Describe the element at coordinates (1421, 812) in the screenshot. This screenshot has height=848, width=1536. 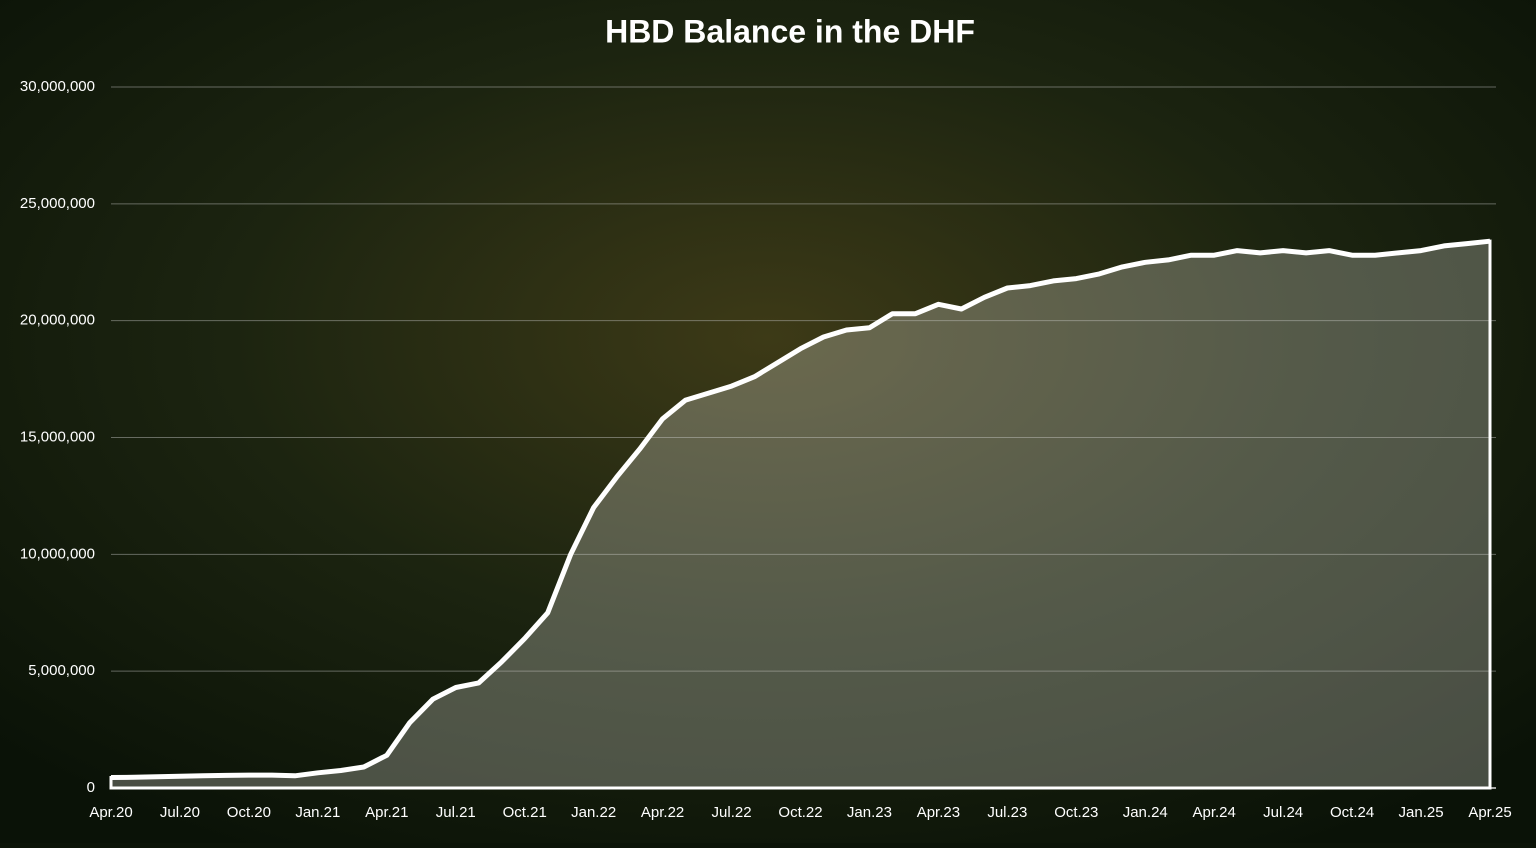
I see `x-tick-label: Jan.25` at that location.